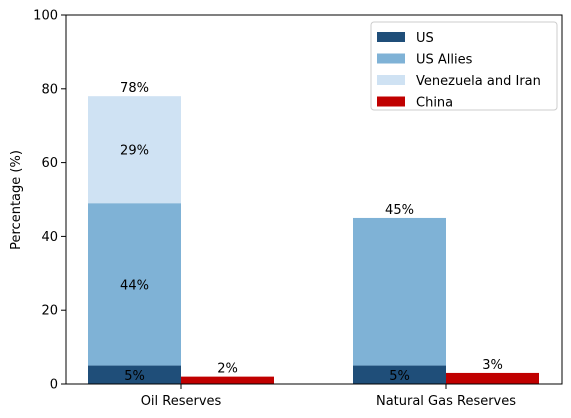 The image size is (571, 418). What do you see at coordinates (446, 401) in the screenshot?
I see `x-tick-label: Natural Gas Reserves` at bounding box center [446, 401].